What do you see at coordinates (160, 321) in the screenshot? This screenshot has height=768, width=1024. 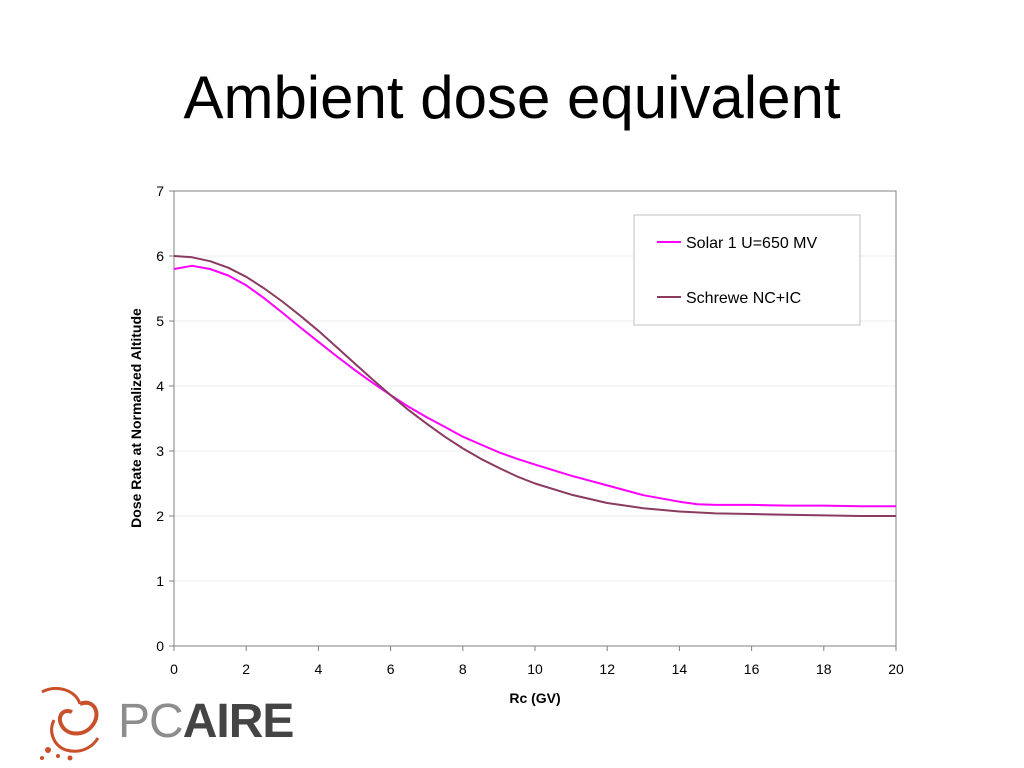 I see `y-tick-label: 5` at bounding box center [160, 321].